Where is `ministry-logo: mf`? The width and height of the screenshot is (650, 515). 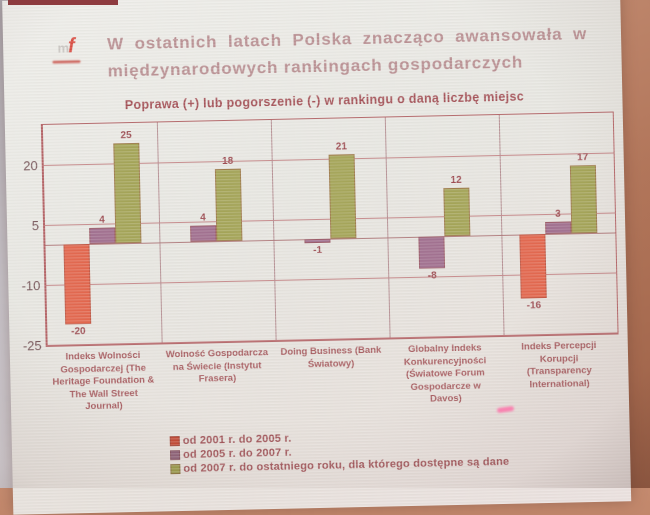
ministry-logo: mf is located at coordinates (66, 49).